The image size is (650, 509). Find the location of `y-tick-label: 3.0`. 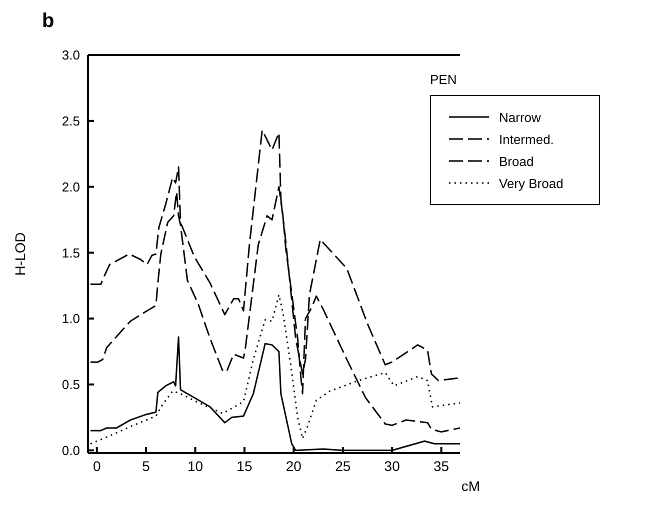

y-tick-label: 3.0 is located at coordinates (71, 55).